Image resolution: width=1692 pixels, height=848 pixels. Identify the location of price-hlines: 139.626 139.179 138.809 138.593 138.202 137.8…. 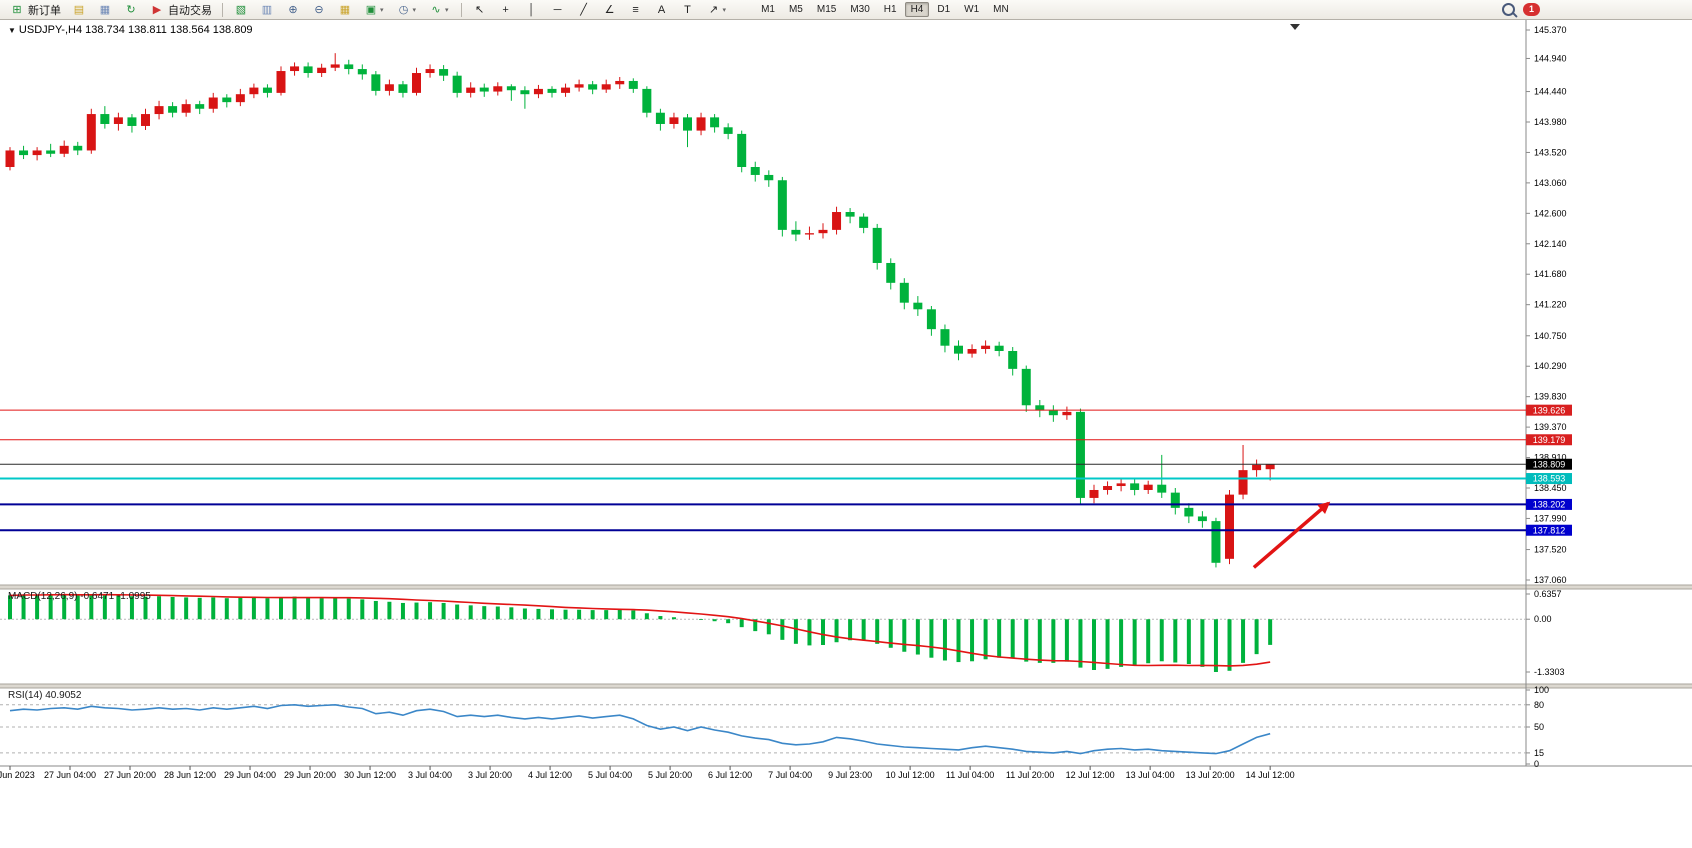
(786, 470).